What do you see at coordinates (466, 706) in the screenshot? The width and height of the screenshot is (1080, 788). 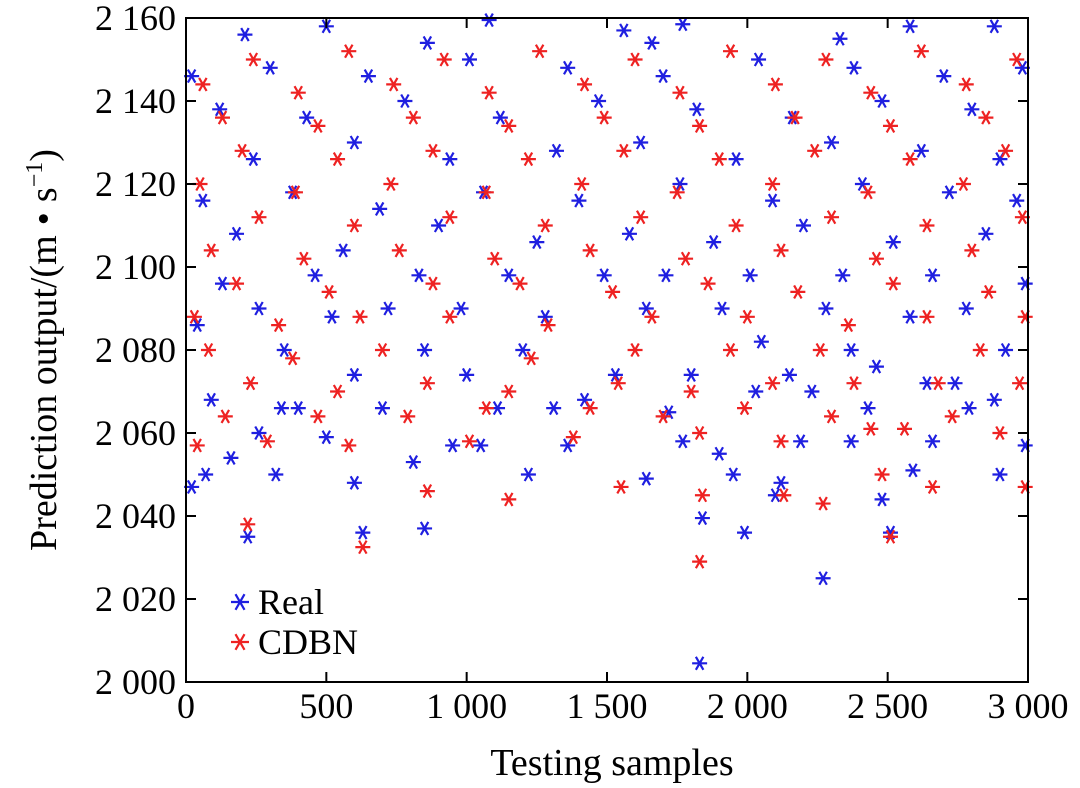 I see `x-tick-label: 1 000` at bounding box center [466, 706].